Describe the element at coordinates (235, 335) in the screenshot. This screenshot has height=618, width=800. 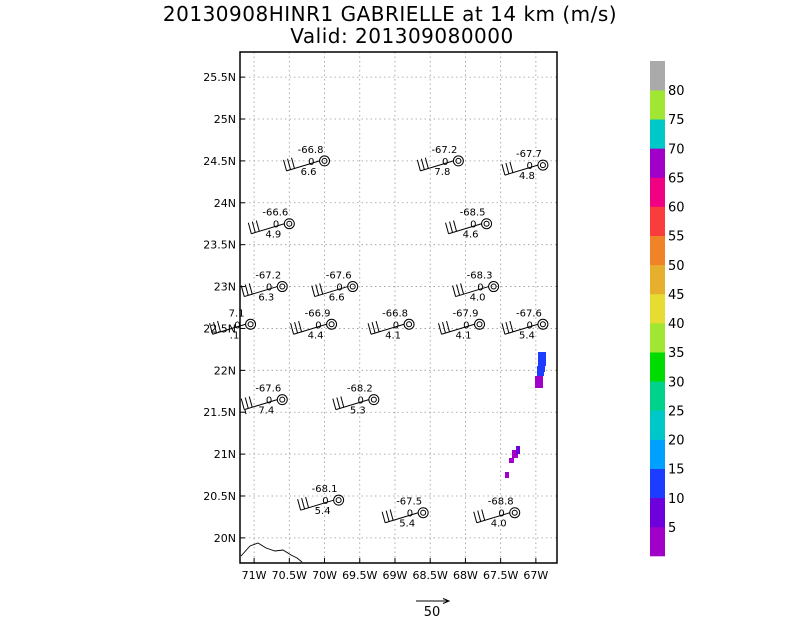
I see `station-bottom-value: .1` at that location.